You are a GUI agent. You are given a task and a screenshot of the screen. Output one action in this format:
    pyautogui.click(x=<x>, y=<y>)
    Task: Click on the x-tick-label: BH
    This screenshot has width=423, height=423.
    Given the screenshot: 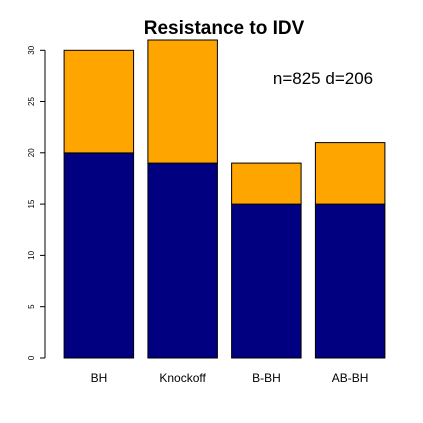 What is the action you would take?
    pyautogui.click(x=99, y=378)
    